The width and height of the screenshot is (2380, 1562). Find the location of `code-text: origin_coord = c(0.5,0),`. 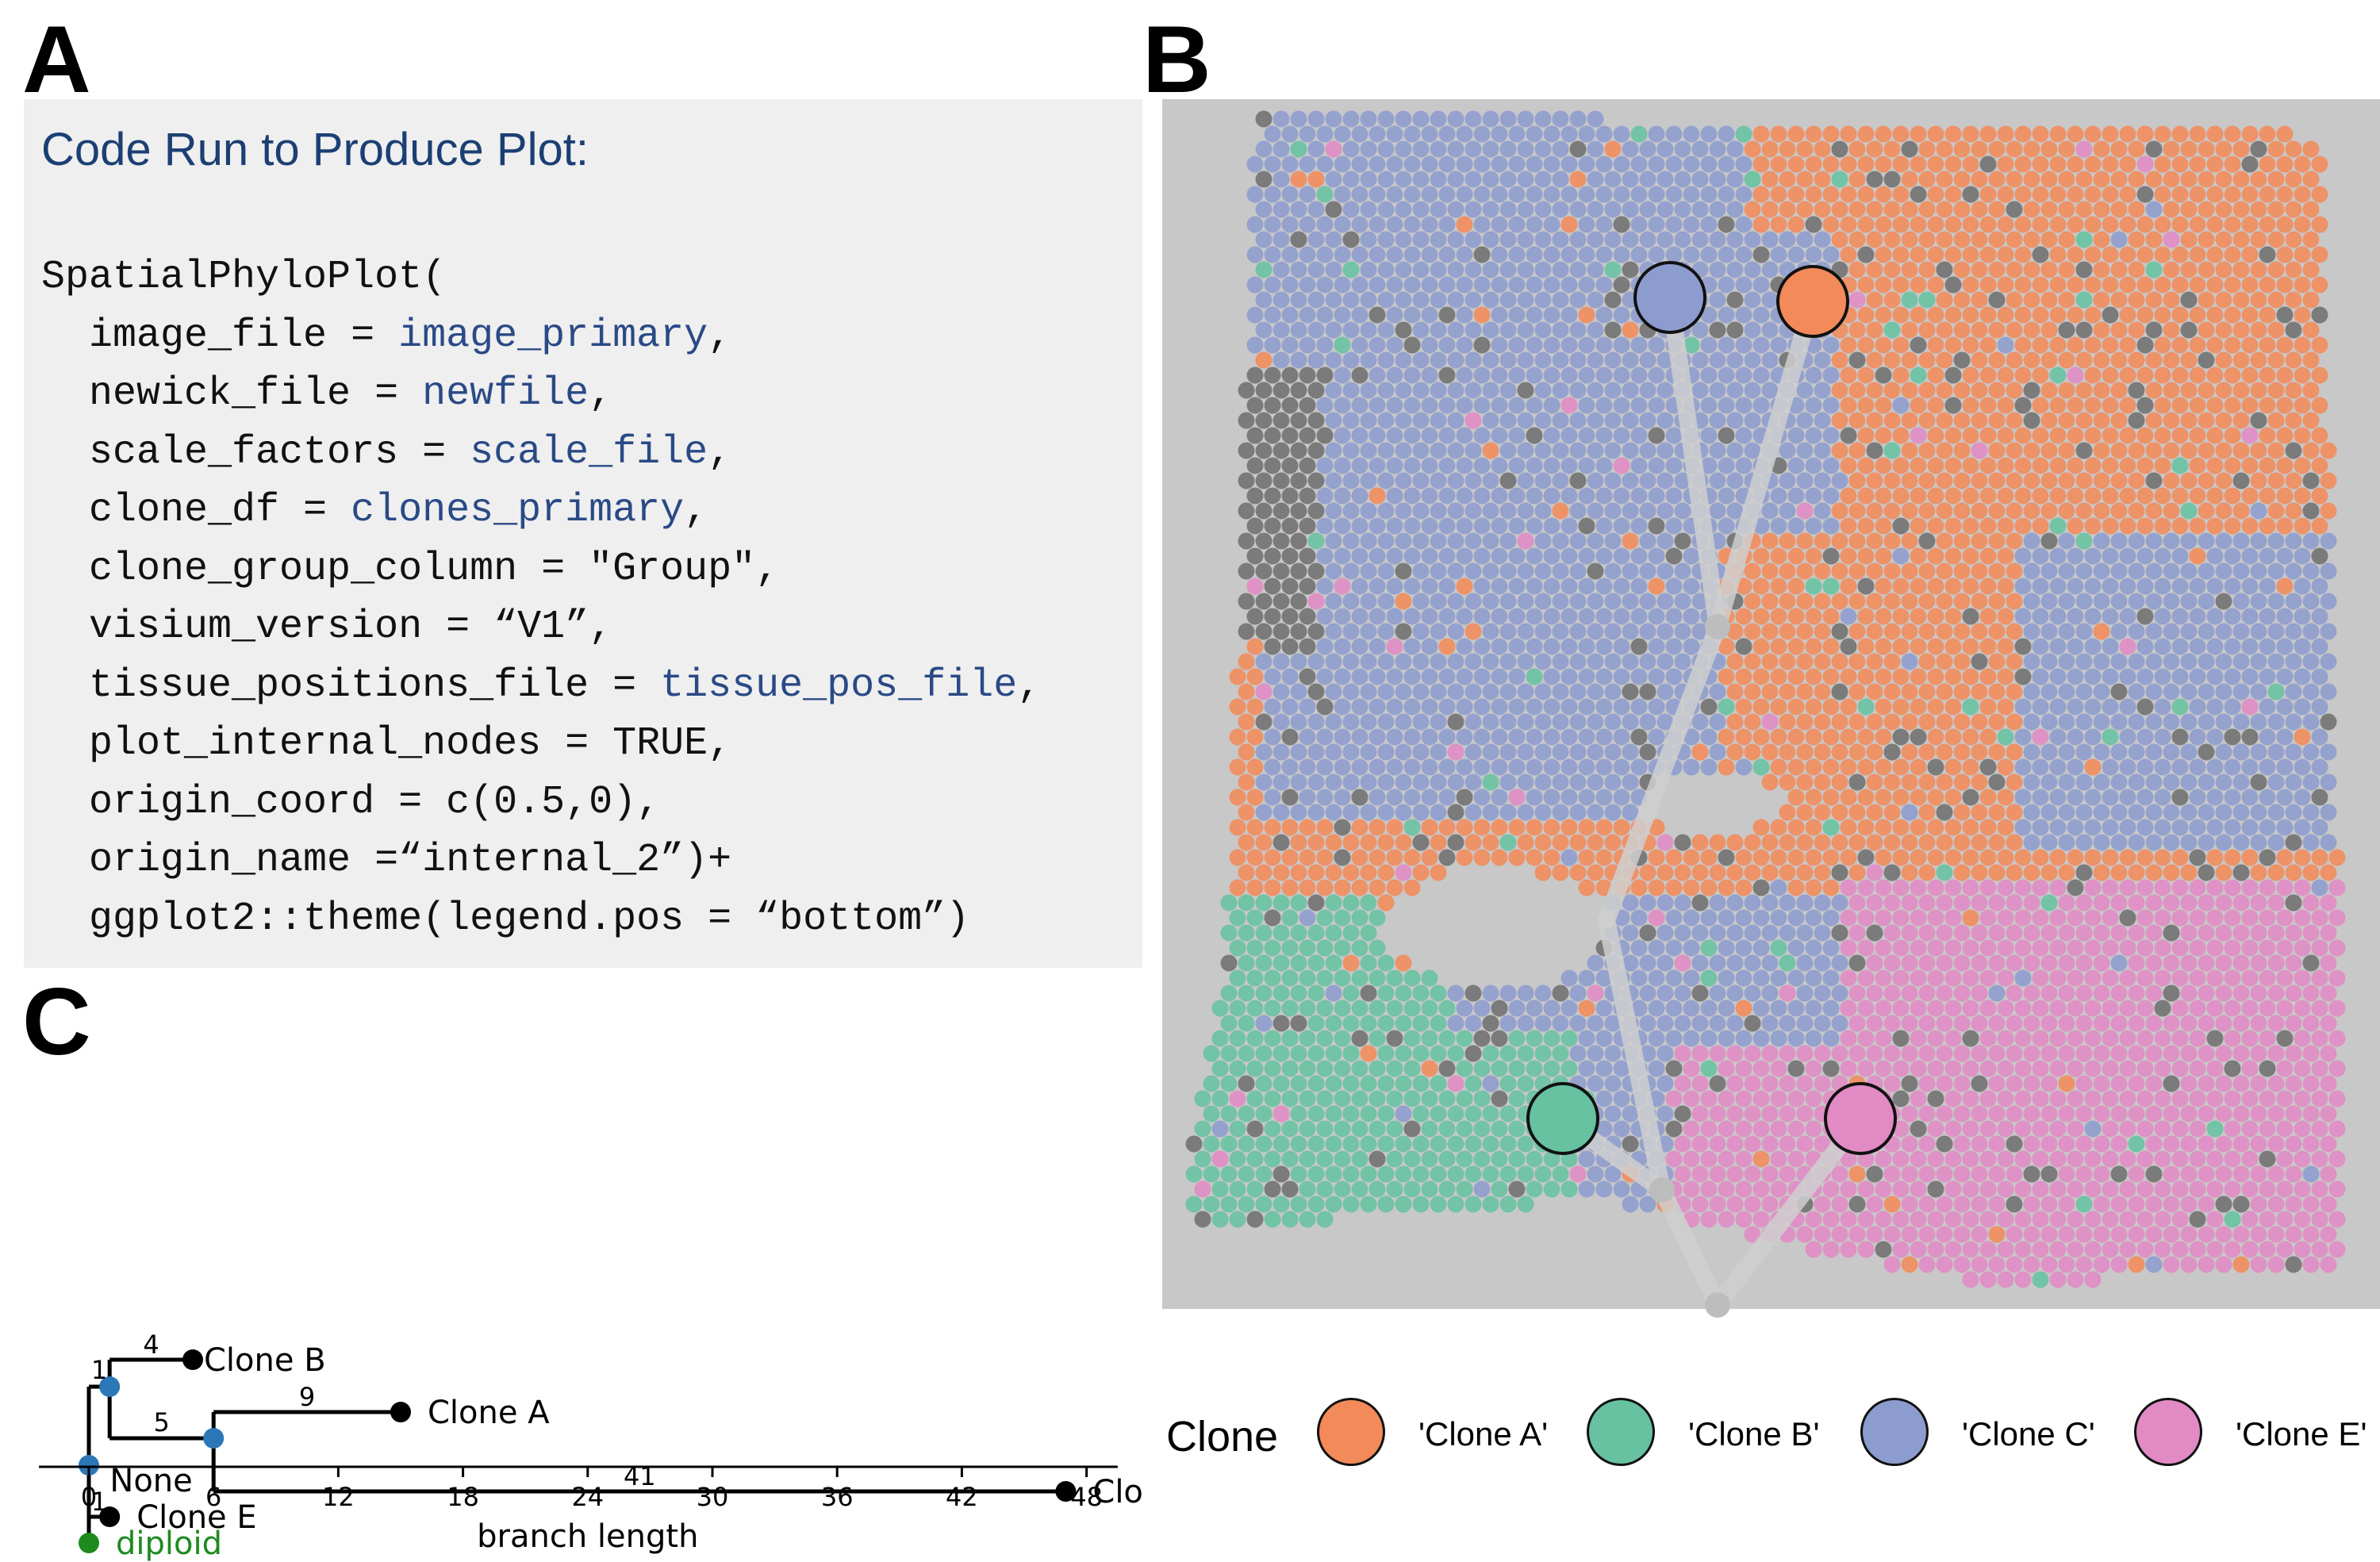

code-text: origin_coord = c(0.5,0), is located at coordinates (351, 802).